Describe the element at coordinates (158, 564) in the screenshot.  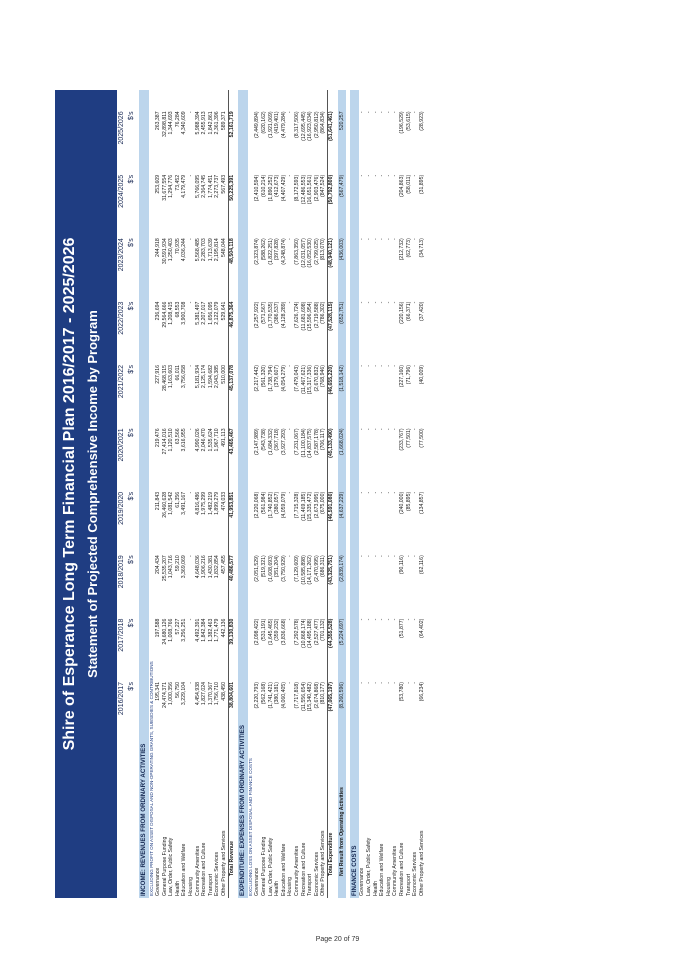
I see `table-cell: 204,434` at that location.